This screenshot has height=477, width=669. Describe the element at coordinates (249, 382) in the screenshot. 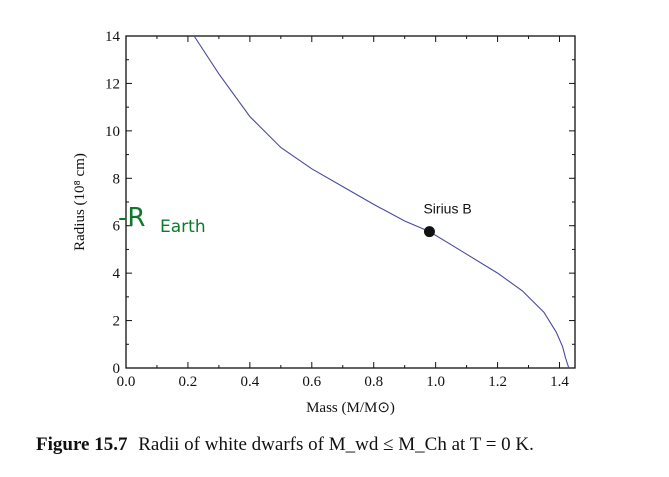

I see `x-tick-label: 0.4` at that location.